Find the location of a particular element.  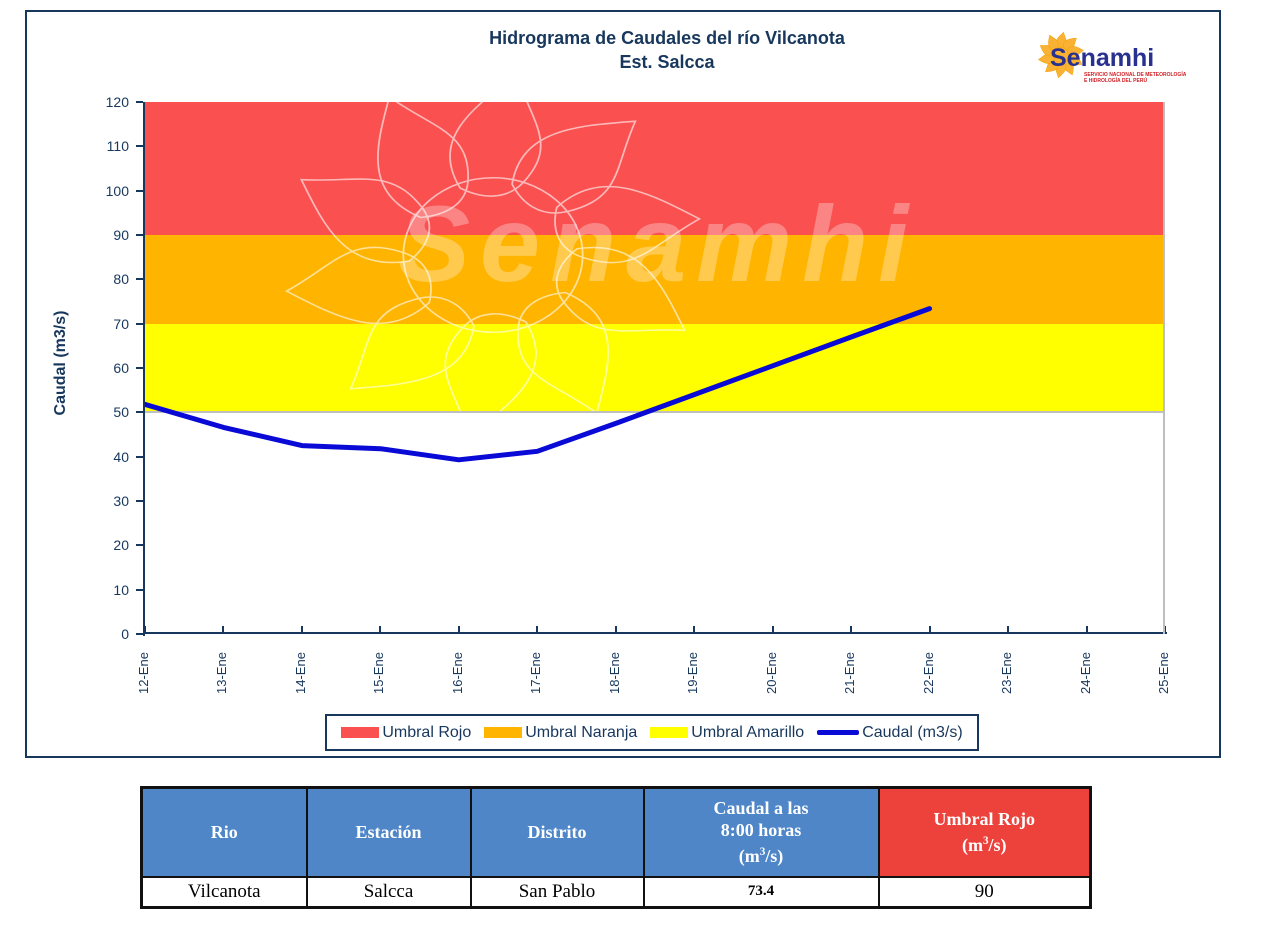

x-axis-line is located at coordinates (655, 633).